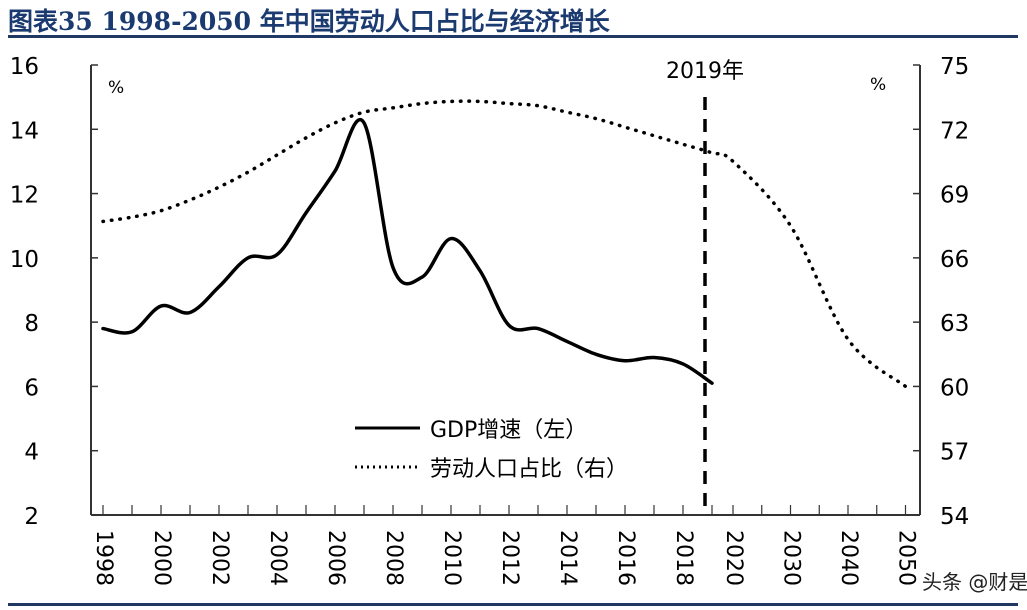  Describe the element at coordinates (791, 558) in the screenshot. I see `x-tick-label: 2030` at that location.